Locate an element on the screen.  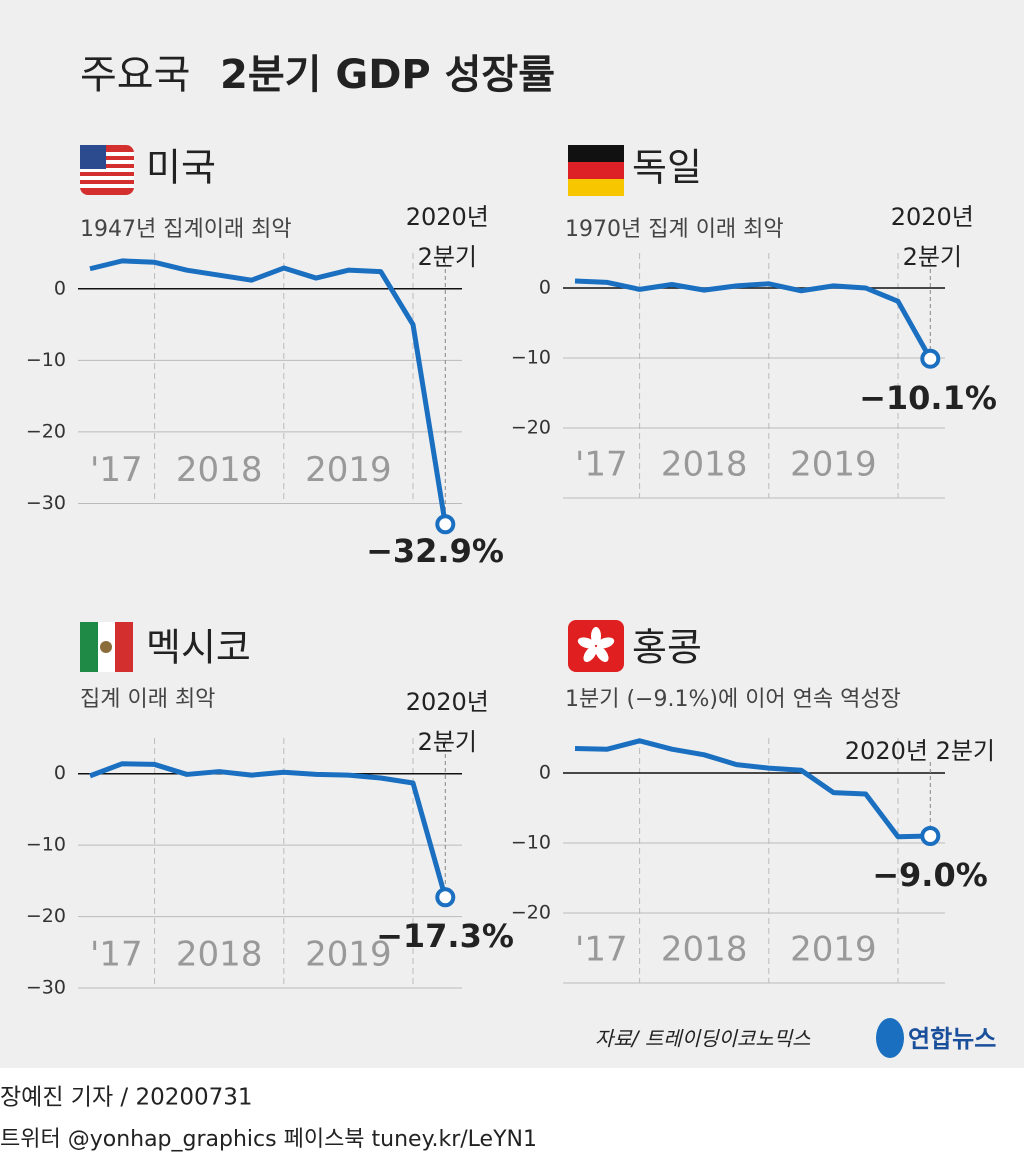
value-label: −10.1% is located at coordinates (928, 398).